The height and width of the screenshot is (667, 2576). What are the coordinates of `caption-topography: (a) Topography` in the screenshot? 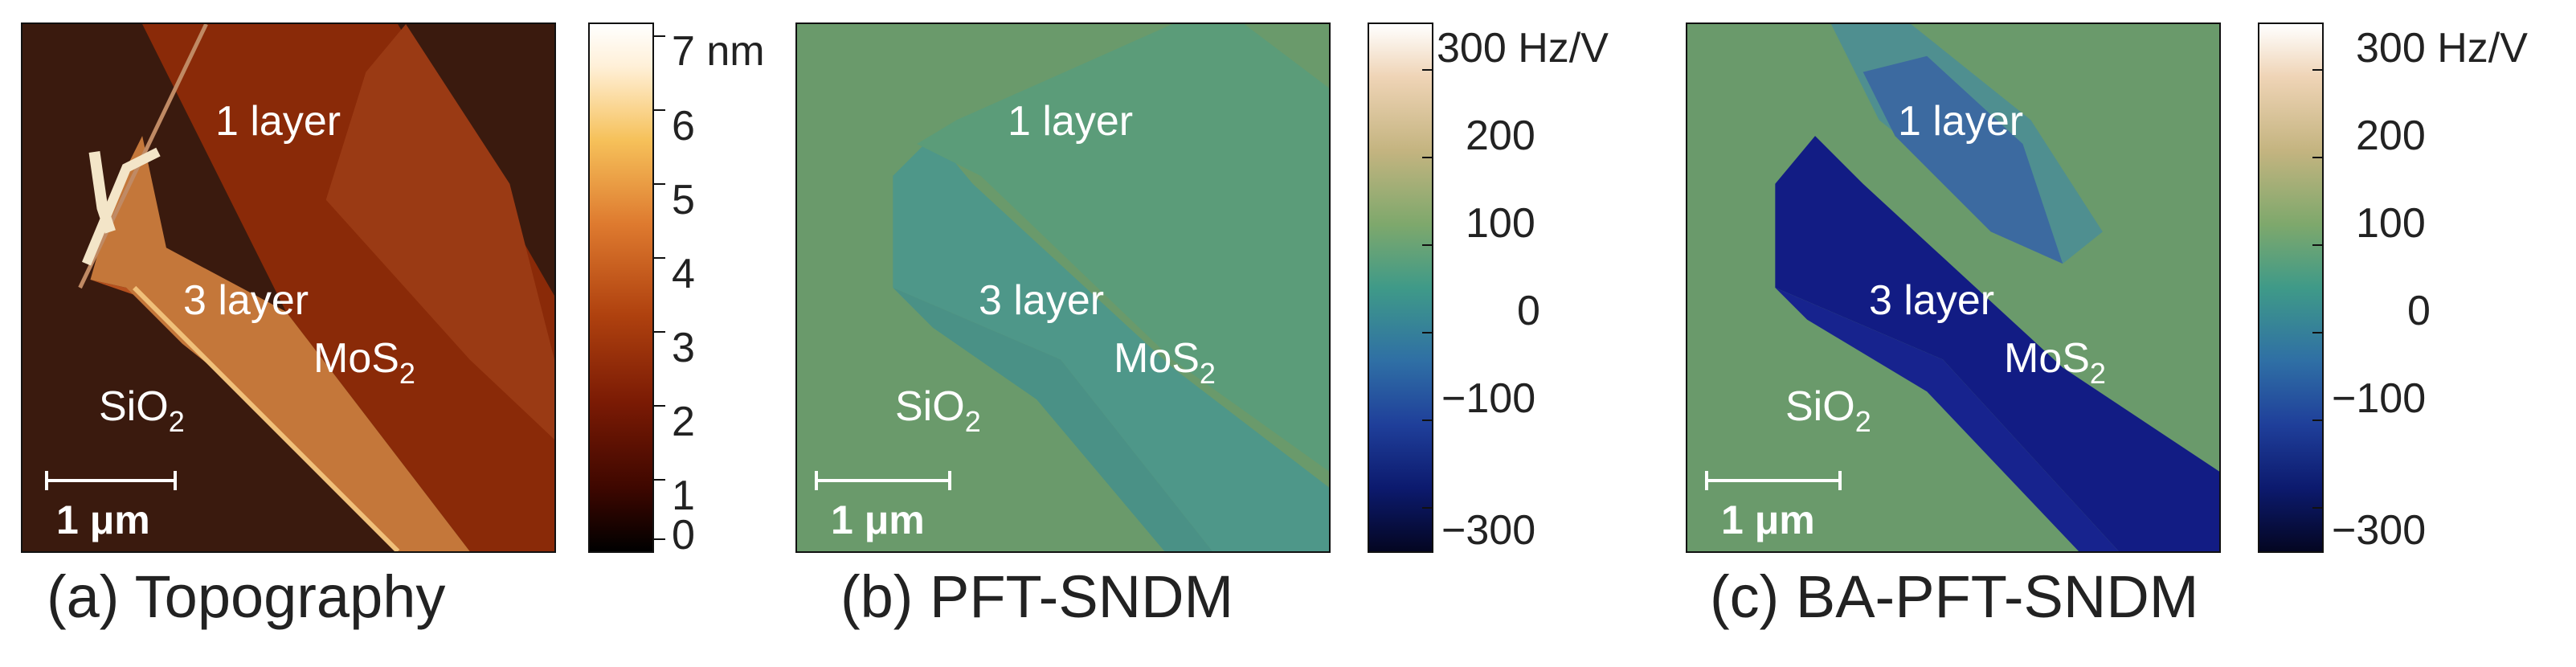 It's located at (247, 596).